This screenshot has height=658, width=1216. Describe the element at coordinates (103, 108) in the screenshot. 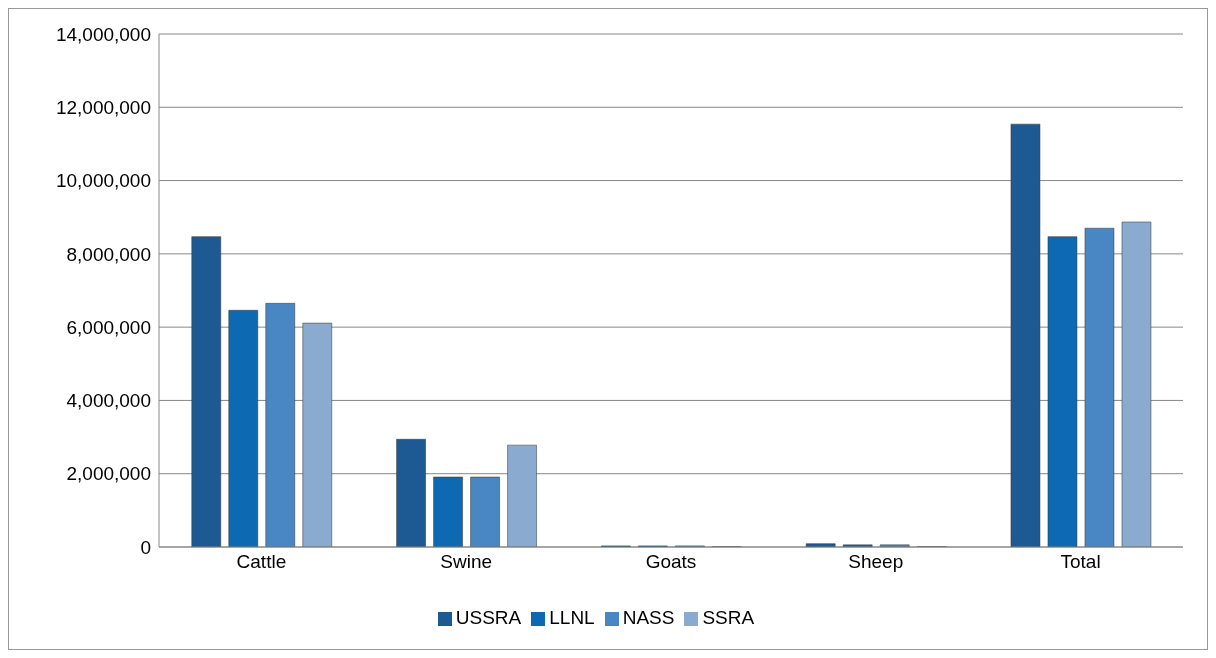

I see `y-tick-label: 12,000,000` at that location.